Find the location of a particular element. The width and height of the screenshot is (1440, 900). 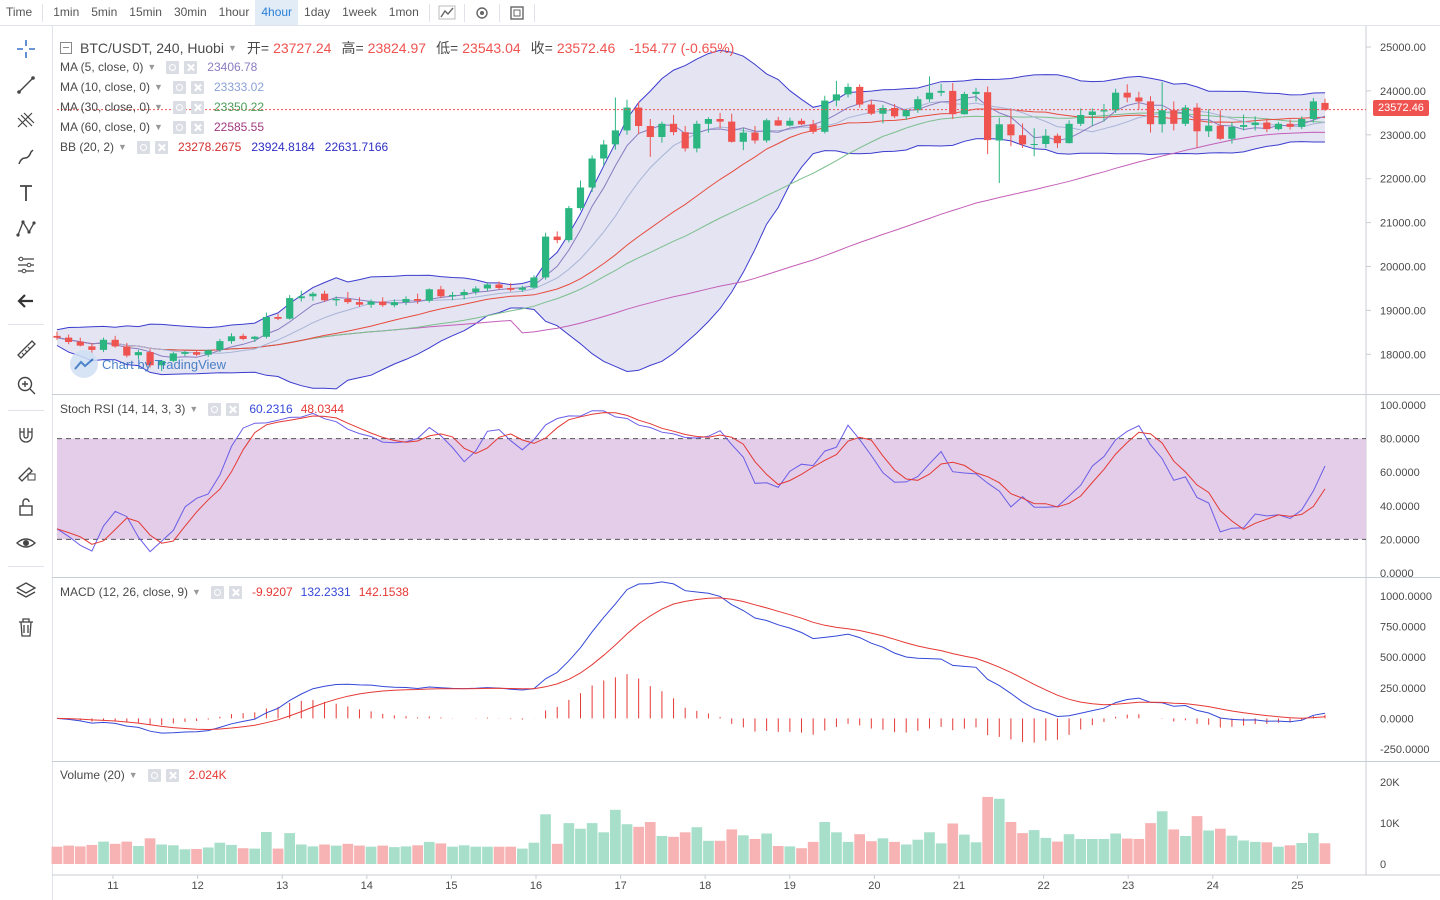

line-chart-icon is located at coordinates (447, 12).